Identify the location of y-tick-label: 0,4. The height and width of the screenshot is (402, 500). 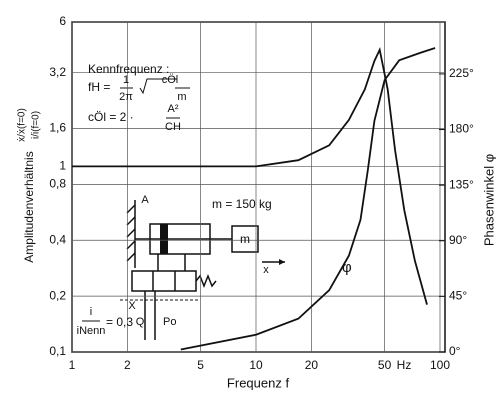
(57, 239).